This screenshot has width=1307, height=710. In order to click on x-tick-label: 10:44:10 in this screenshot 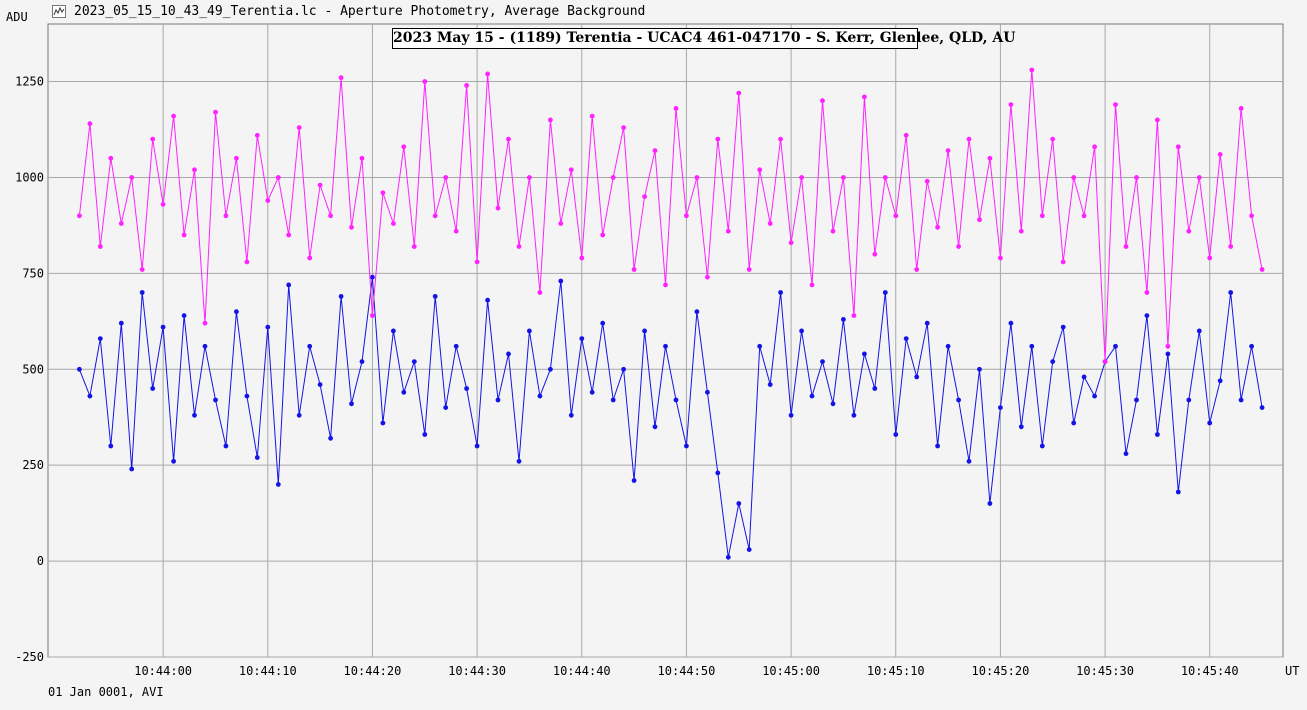, I will do `click(268, 671)`.